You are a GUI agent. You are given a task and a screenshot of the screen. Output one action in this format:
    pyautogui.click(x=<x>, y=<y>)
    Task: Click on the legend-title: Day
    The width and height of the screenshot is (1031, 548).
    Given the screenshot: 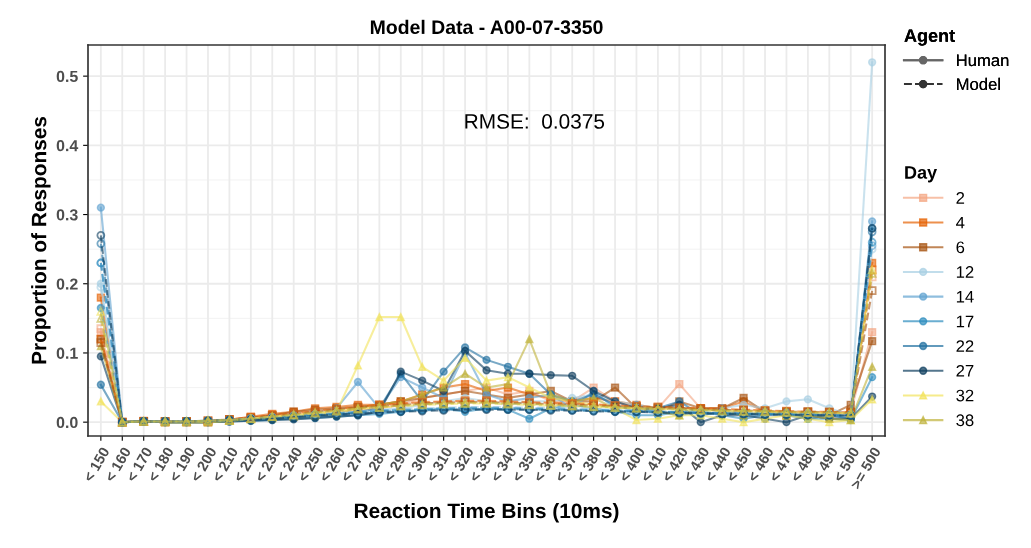 What is the action you would take?
    pyautogui.click(x=921, y=174)
    